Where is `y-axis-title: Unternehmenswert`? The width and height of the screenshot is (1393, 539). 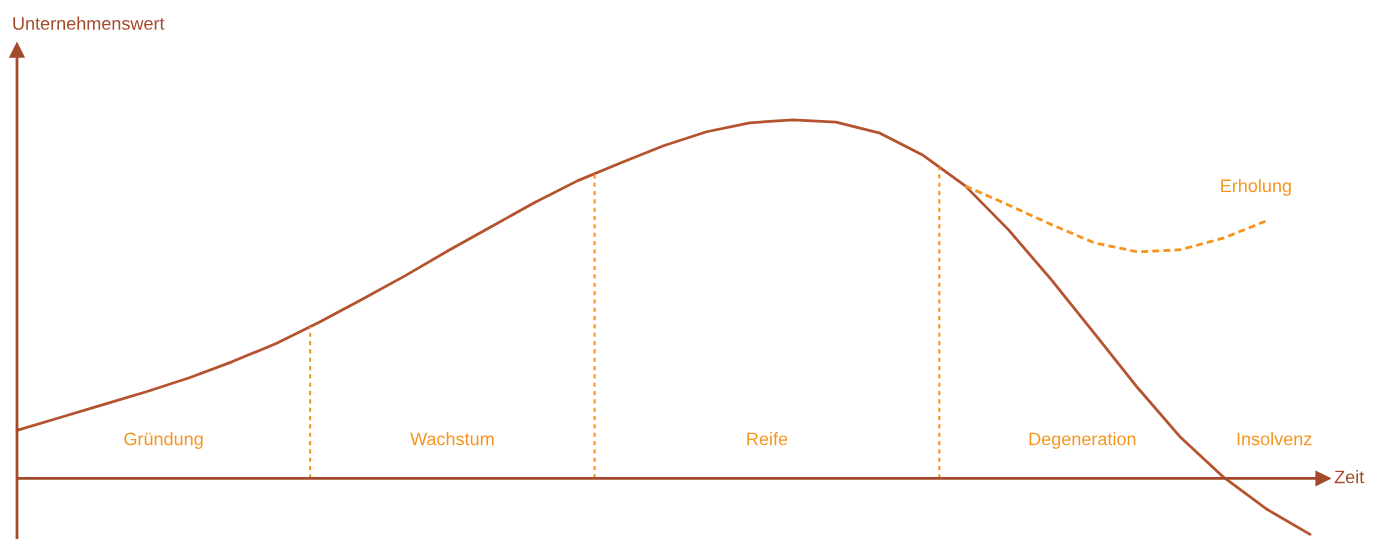 y-axis-title: Unternehmenswert is located at coordinates (89, 23).